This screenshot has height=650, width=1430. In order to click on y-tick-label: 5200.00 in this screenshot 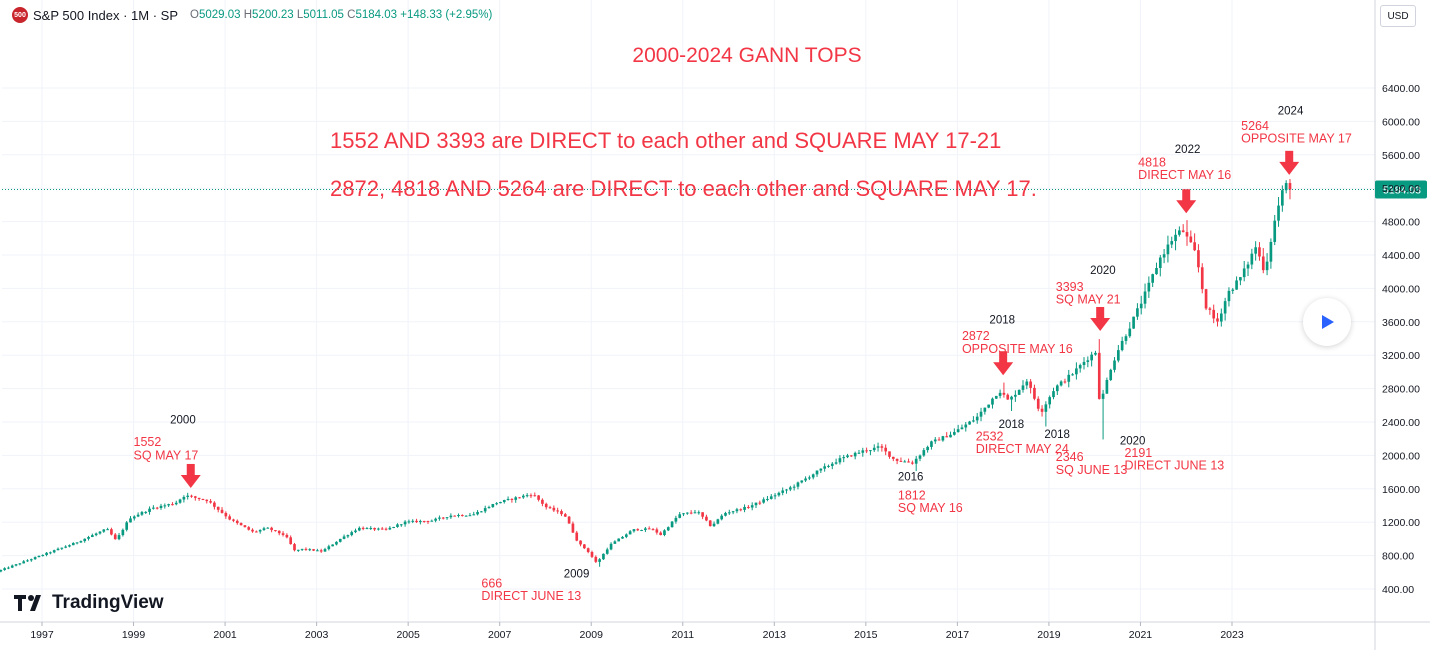, I will do `click(1401, 189)`.